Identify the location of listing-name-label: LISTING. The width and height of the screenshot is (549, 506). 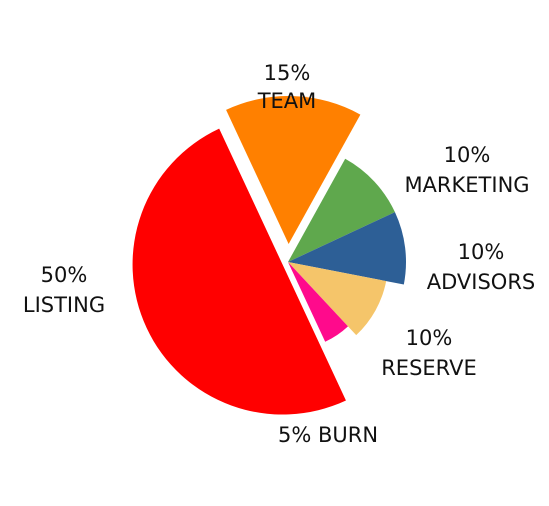
(64, 305).